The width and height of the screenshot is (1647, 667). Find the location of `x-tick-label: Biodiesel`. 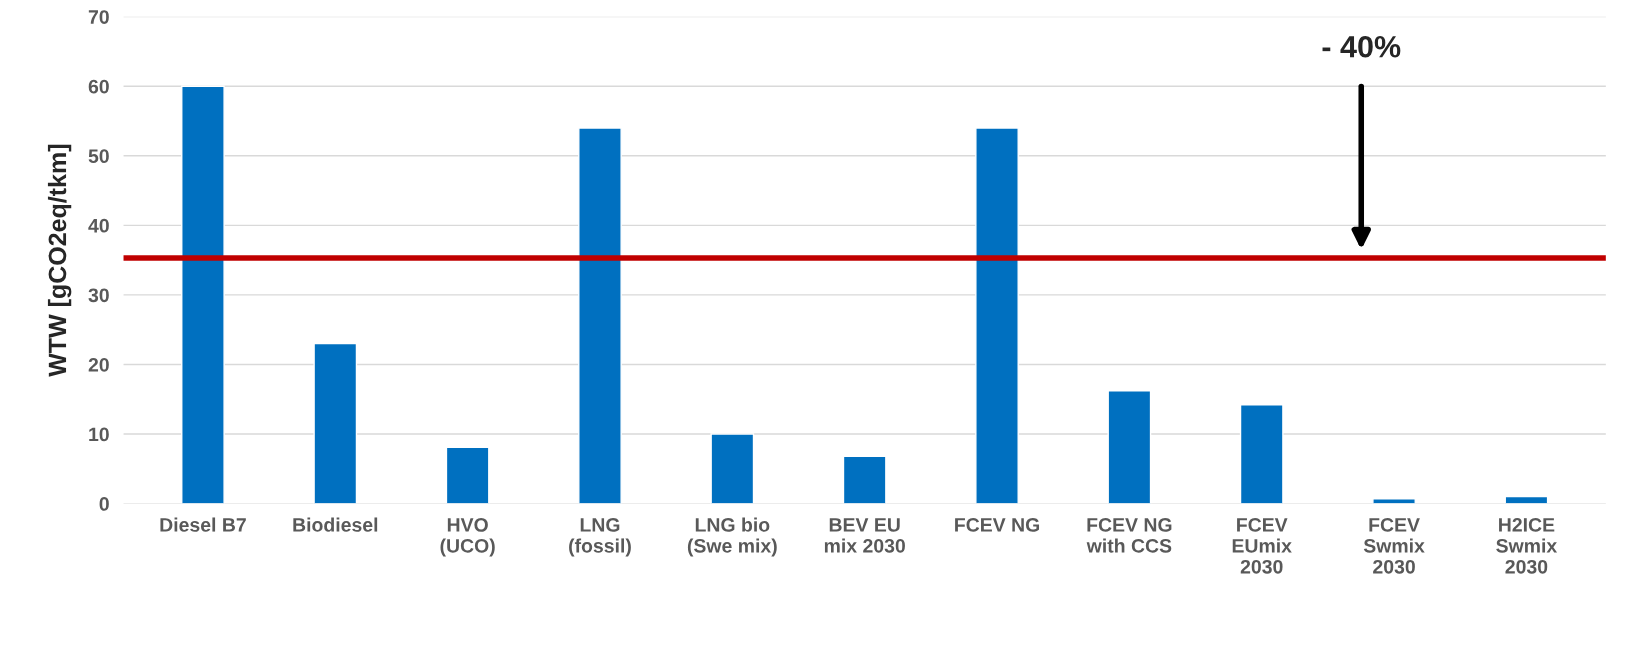

x-tick-label: Biodiesel is located at coordinates (335, 524).